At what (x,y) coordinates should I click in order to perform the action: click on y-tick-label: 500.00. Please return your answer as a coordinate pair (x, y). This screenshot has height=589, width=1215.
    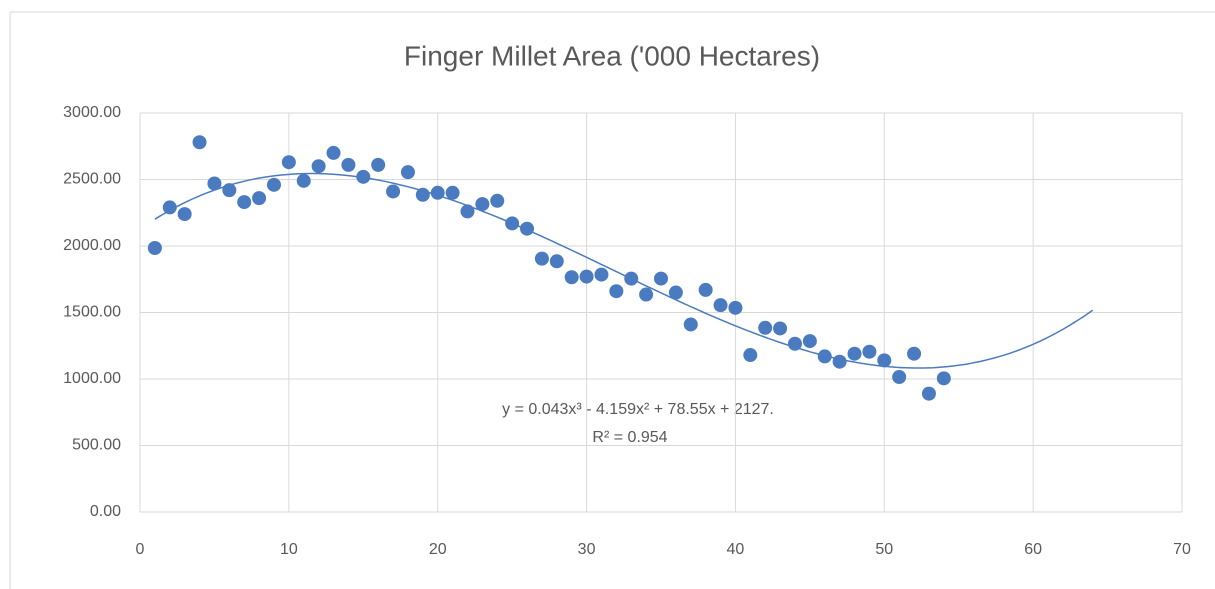
    Looking at the image, I should click on (96, 445).